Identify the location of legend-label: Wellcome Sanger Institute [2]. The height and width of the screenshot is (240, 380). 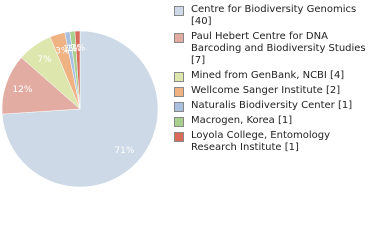
(266, 90).